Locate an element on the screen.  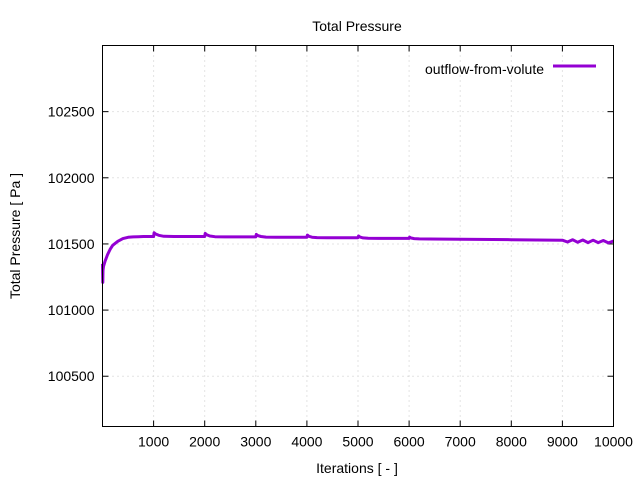
y-axis-label: Total Pressure [ Pa ] is located at coordinates (15, 236).